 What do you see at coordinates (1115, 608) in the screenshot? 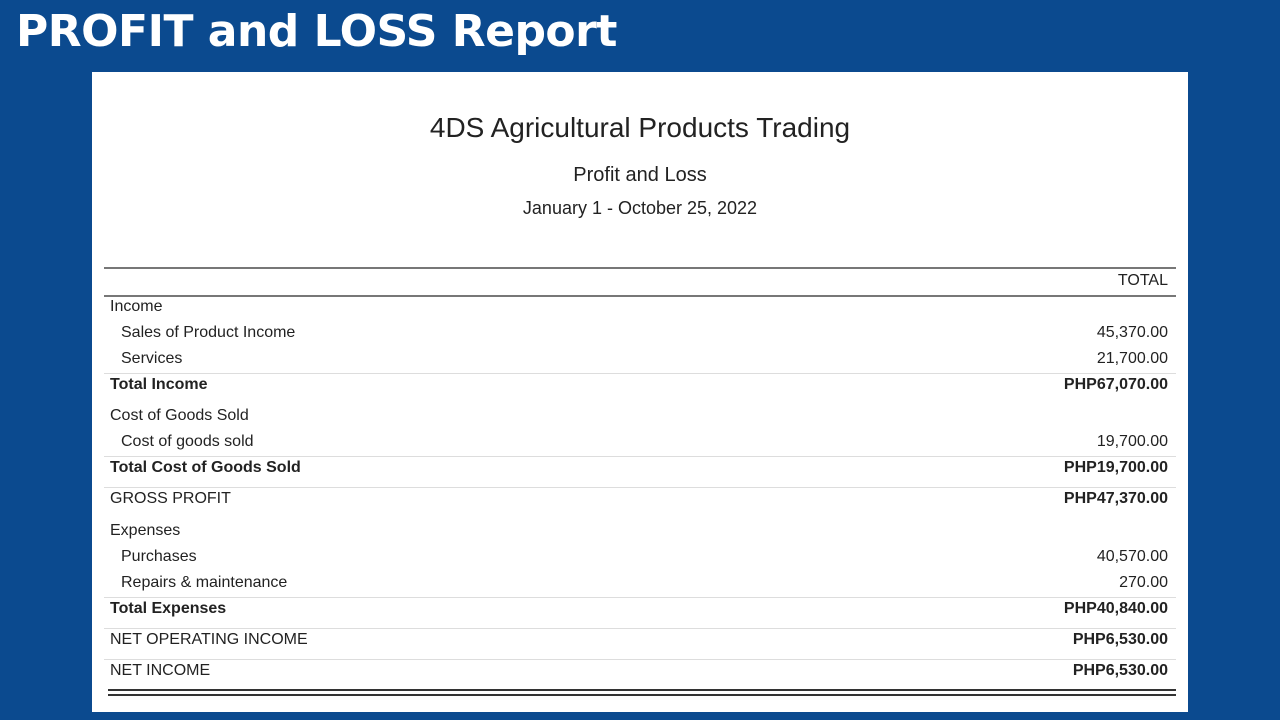
I see `row-amount: PHP40,840.00` at bounding box center [1115, 608].